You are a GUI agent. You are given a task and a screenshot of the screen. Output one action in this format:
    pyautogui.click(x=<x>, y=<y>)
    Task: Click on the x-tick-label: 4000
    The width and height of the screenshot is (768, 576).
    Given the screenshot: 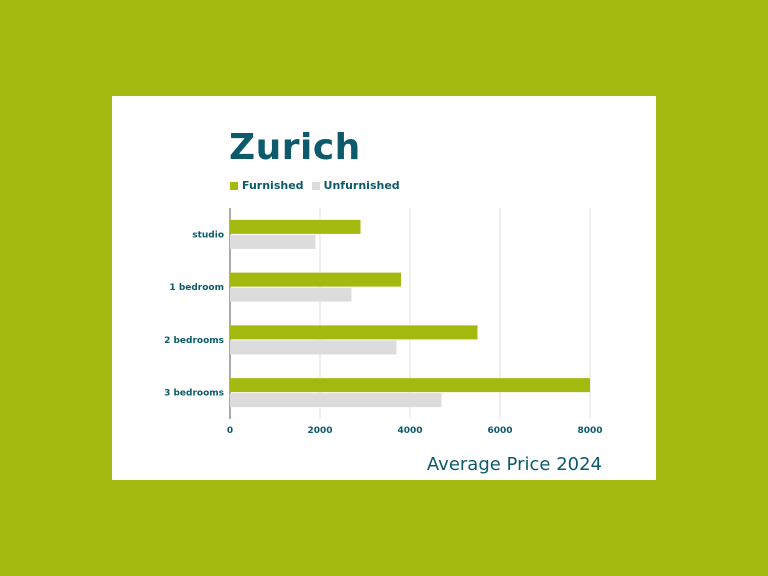 What is the action you would take?
    pyautogui.click(x=409, y=431)
    